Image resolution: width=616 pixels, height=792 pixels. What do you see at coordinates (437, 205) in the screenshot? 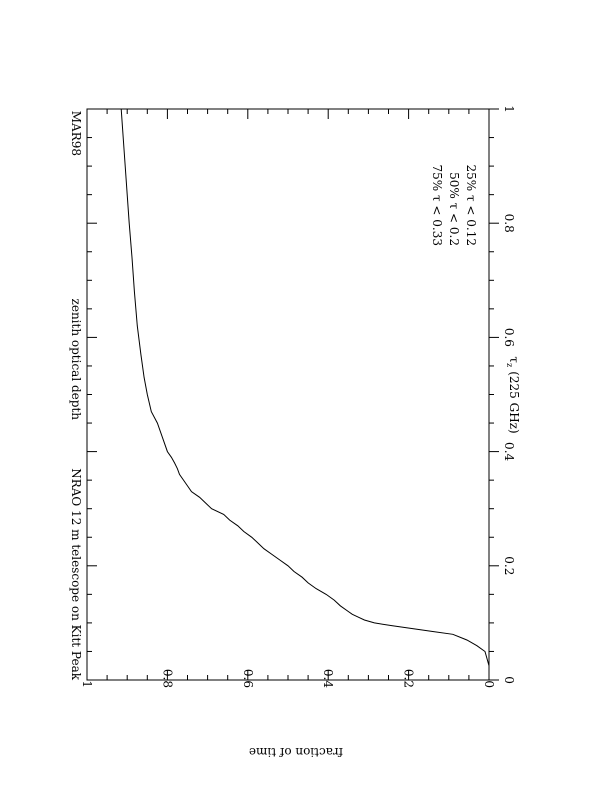
I see `annotation-75: 75% τ < 0.33` at bounding box center [437, 205].